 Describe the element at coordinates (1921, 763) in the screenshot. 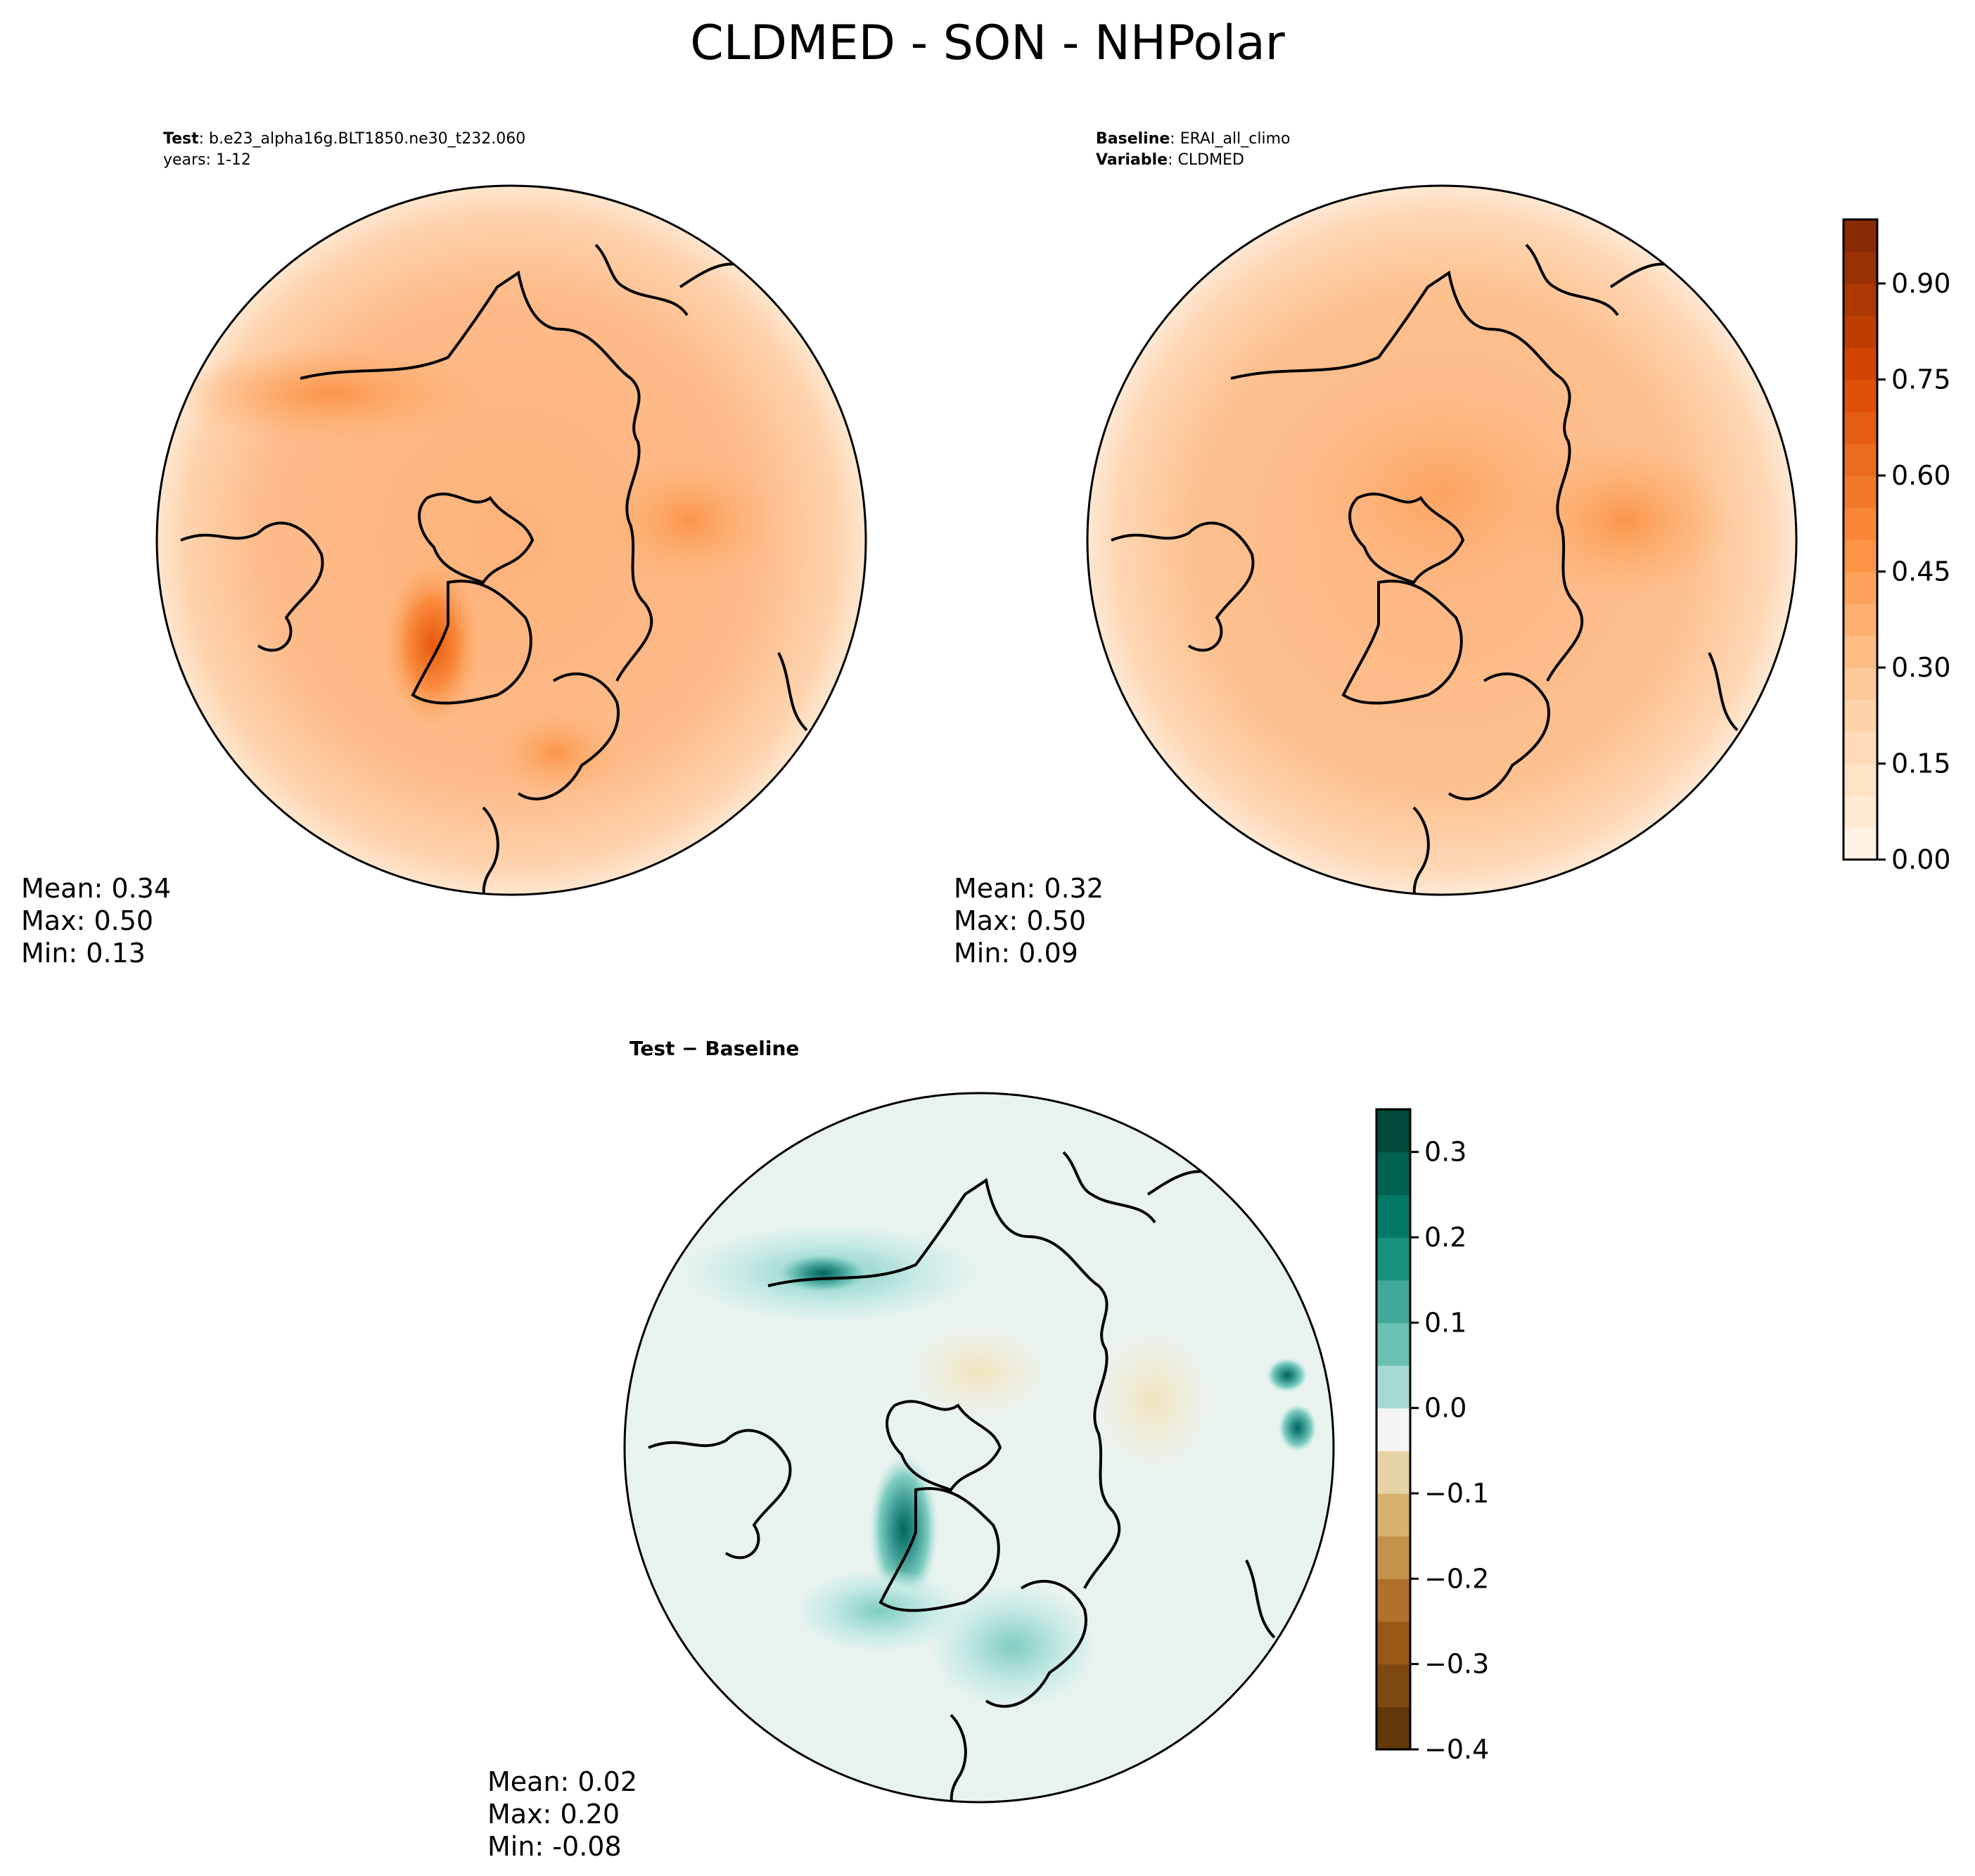

I see `colorbar-tick-label: 0.15` at that location.